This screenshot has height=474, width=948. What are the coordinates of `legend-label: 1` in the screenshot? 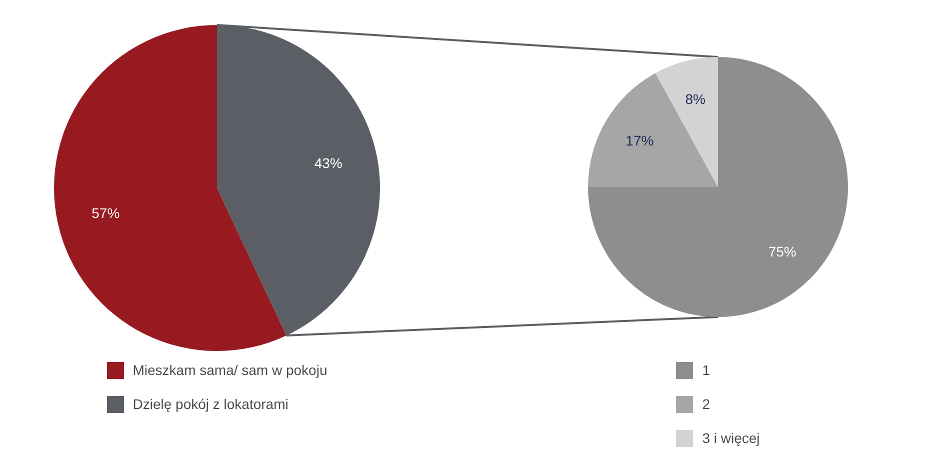 It's located at (706, 370).